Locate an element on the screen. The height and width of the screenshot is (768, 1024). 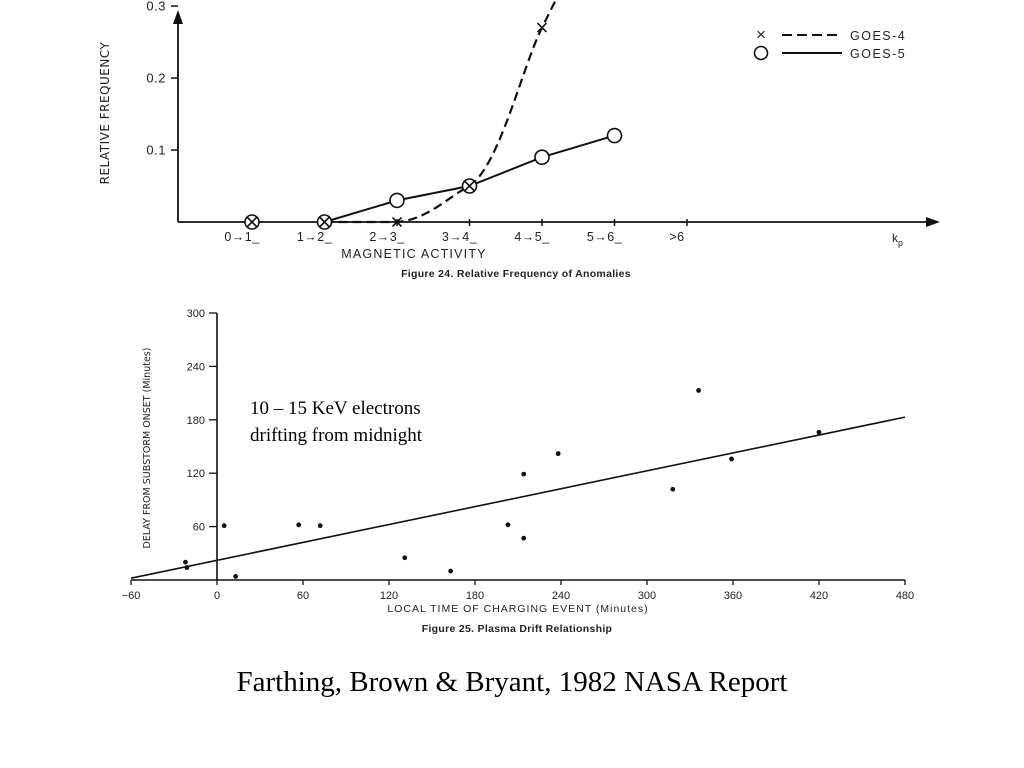
fig25-y-tick-label: 240 is located at coordinates (196, 367).